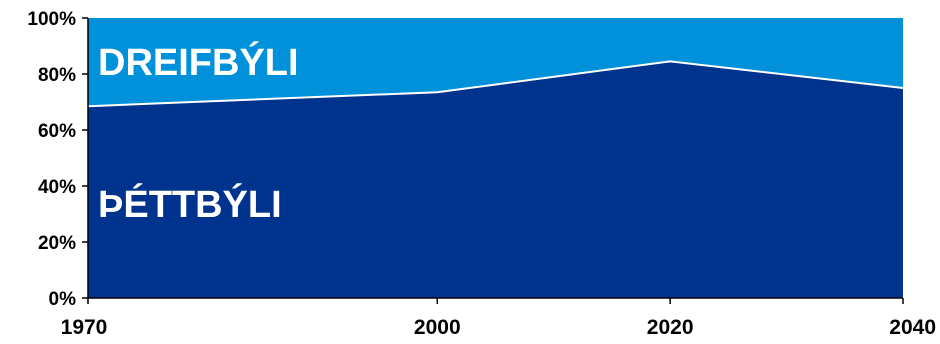  I want to click on y-tick-label: 40%, so click(57, 187).